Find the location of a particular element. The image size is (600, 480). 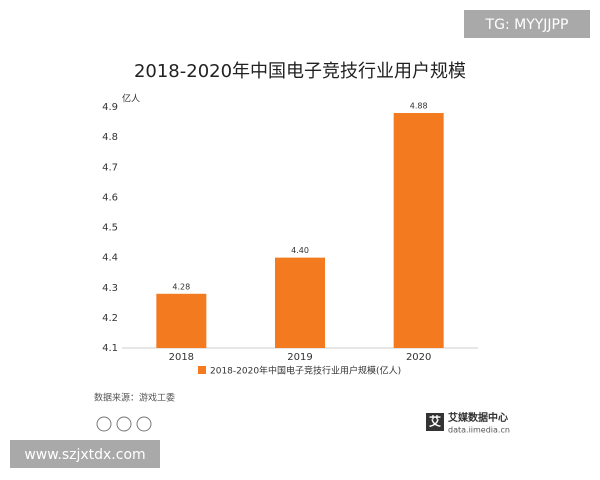

watermark: www.szjxtdx.com is located at coordinates (84, 455).